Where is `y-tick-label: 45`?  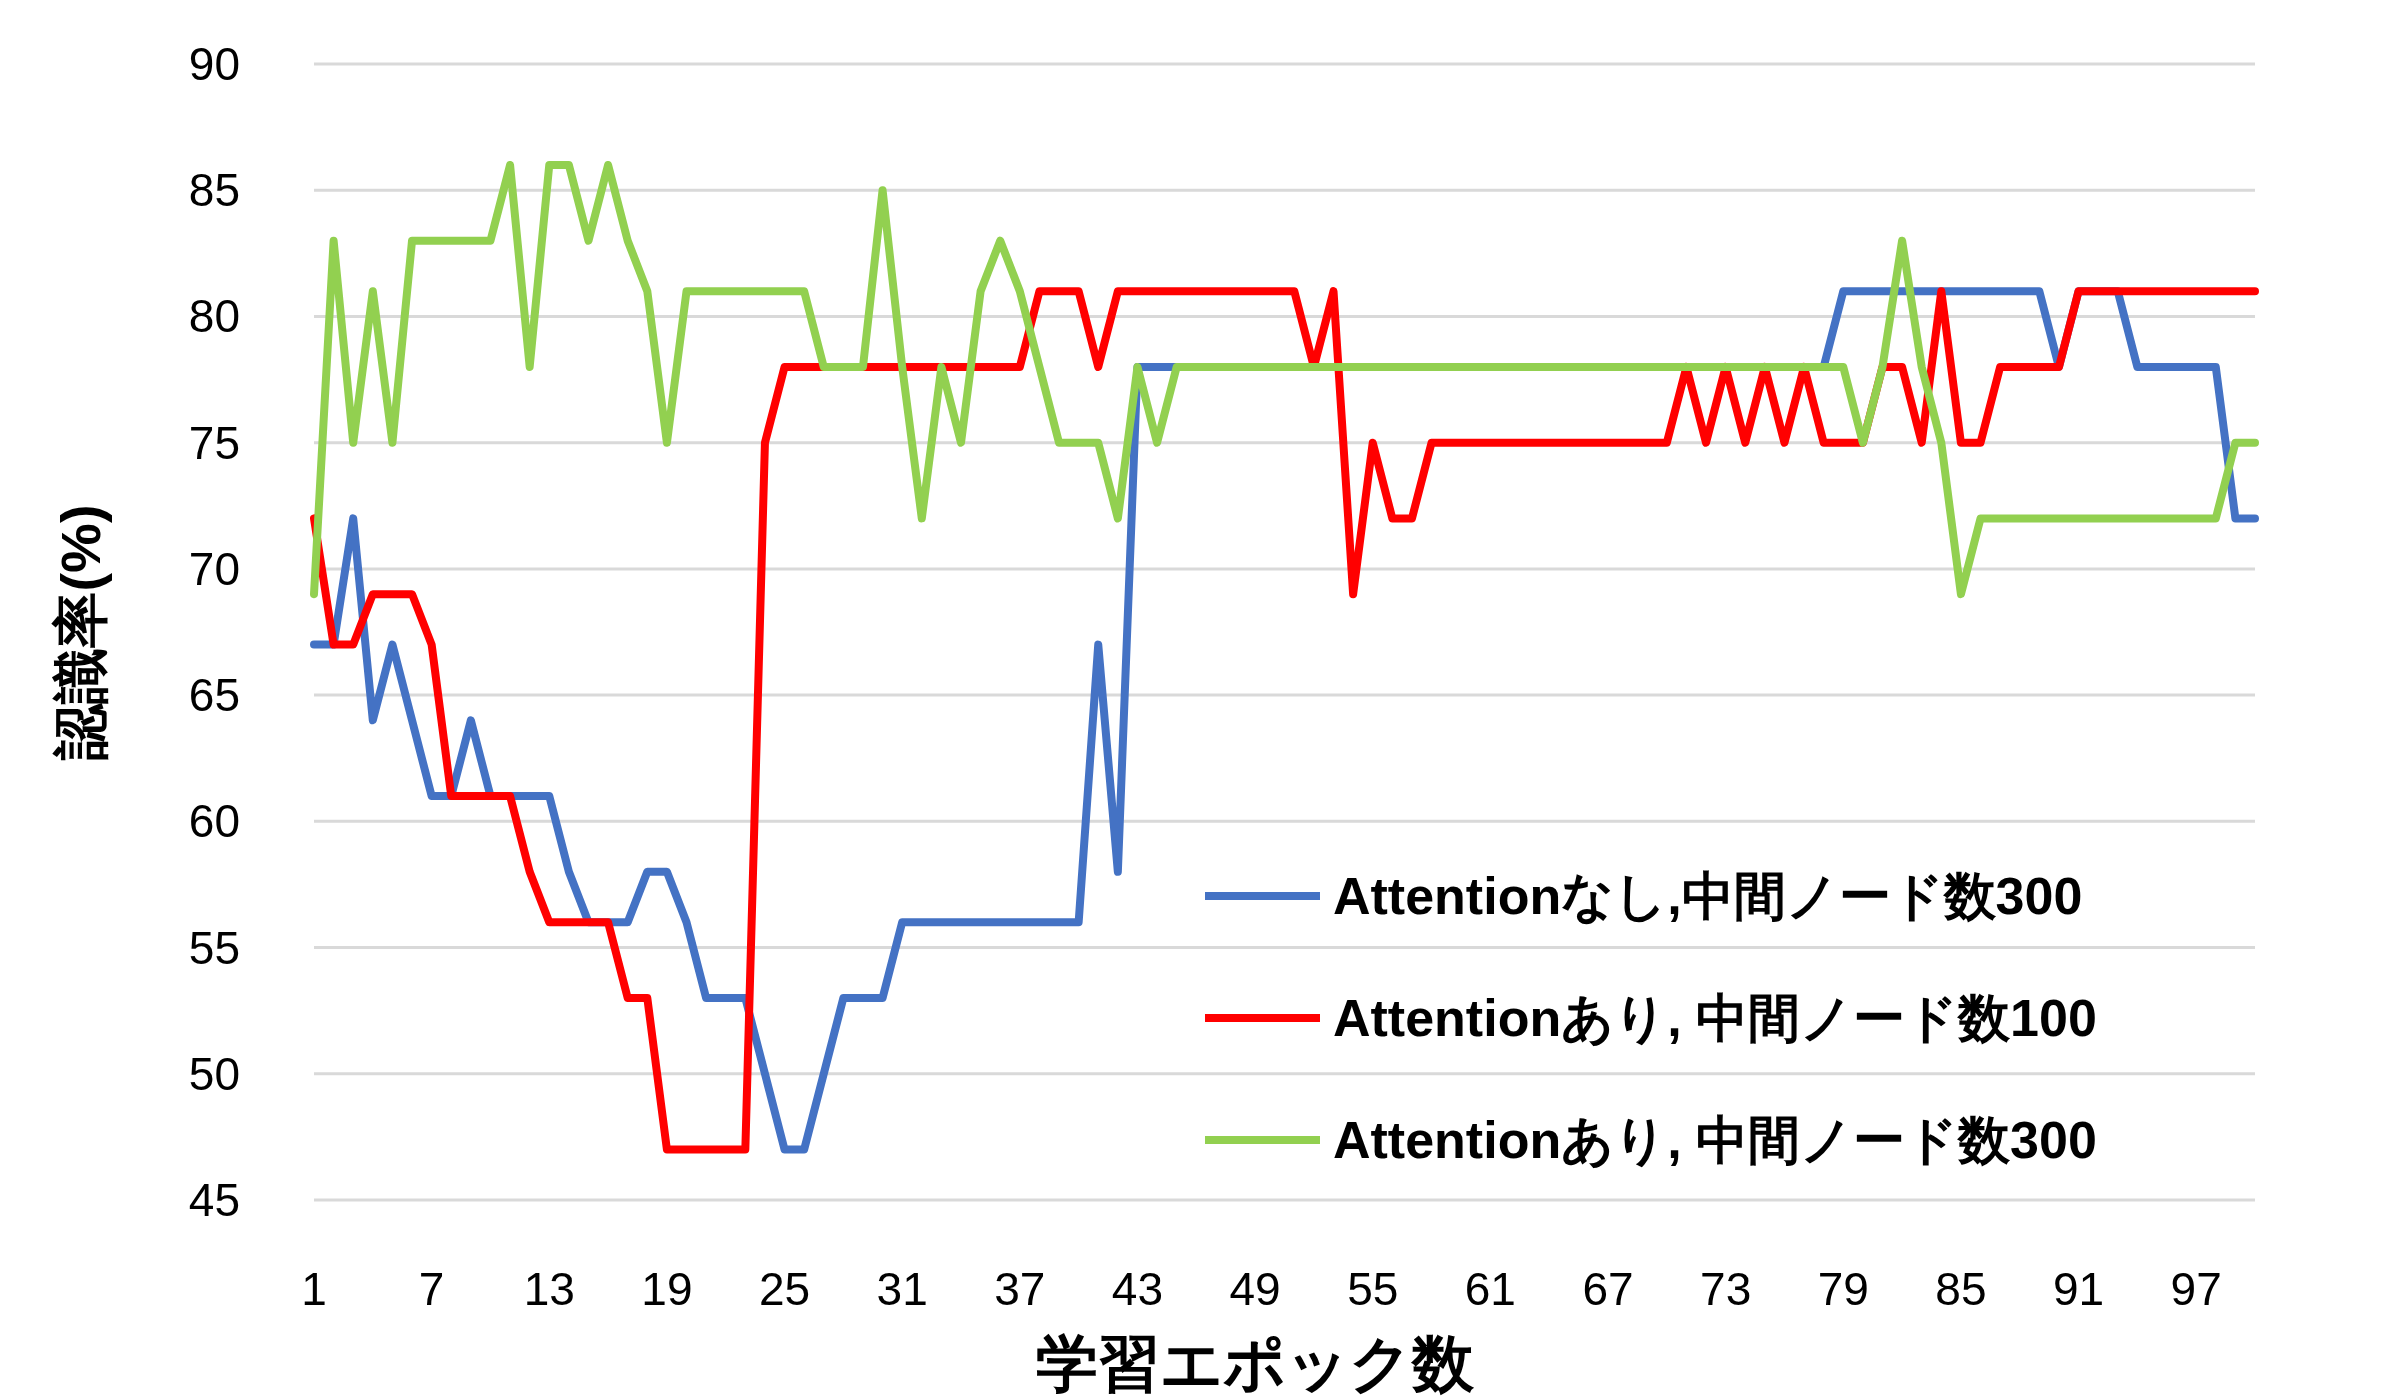 y-tick-label: 45 is located at coordinates (214, 1200).